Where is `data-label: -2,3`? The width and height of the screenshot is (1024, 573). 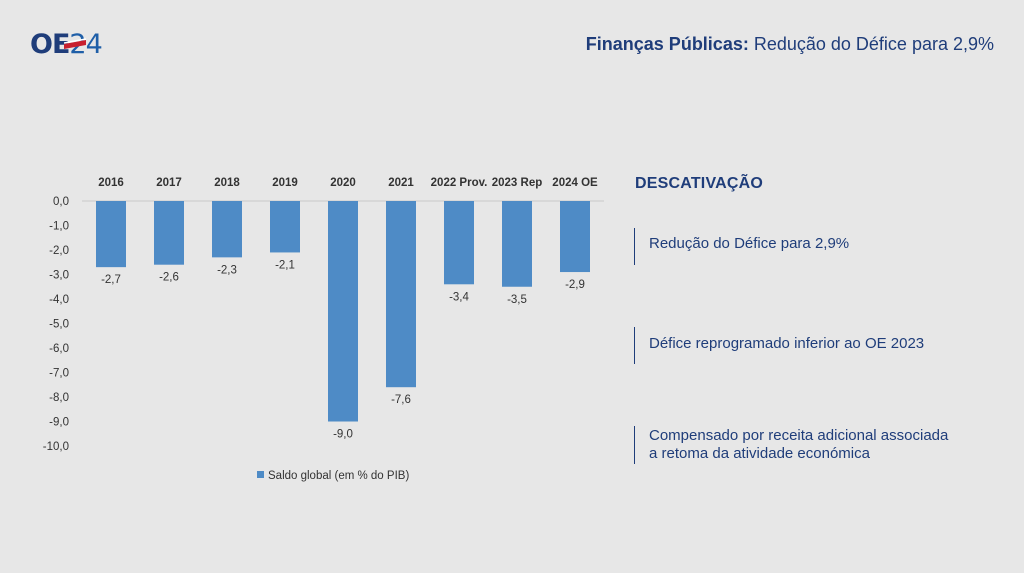 data-label: -2,3 is located at coordinates (227, 270).